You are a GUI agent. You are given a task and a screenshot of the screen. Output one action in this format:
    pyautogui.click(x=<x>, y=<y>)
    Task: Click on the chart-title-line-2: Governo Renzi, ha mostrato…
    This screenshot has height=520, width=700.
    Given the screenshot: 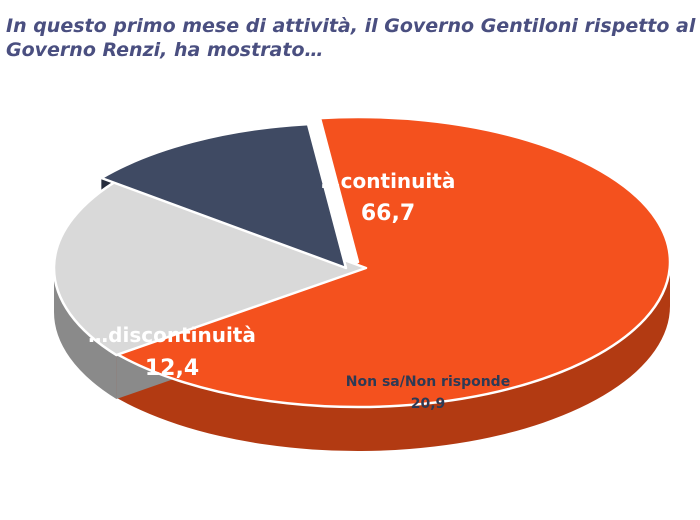 What is the action you would take?
    pyautogui.click(x=165, y=50)
    